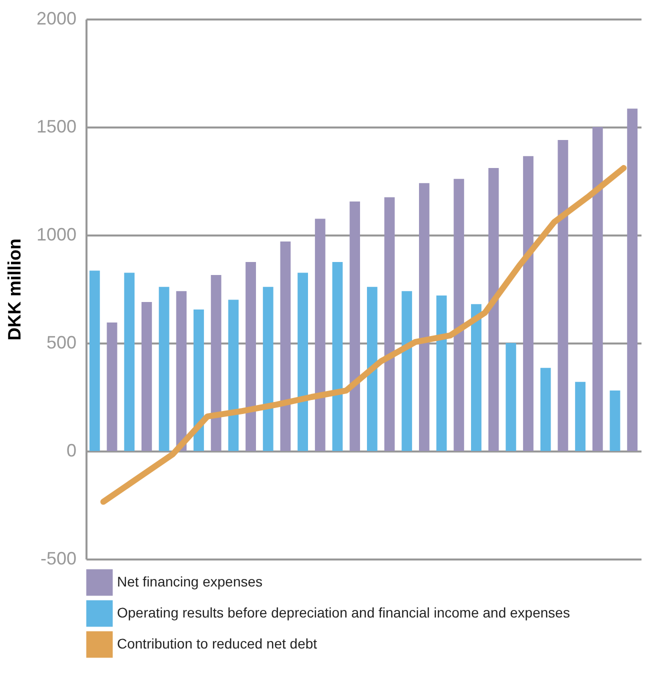  Describe the element at coordinates (14, 289) in the screenshot. I see `y-axis-title: DKK million` at that location.